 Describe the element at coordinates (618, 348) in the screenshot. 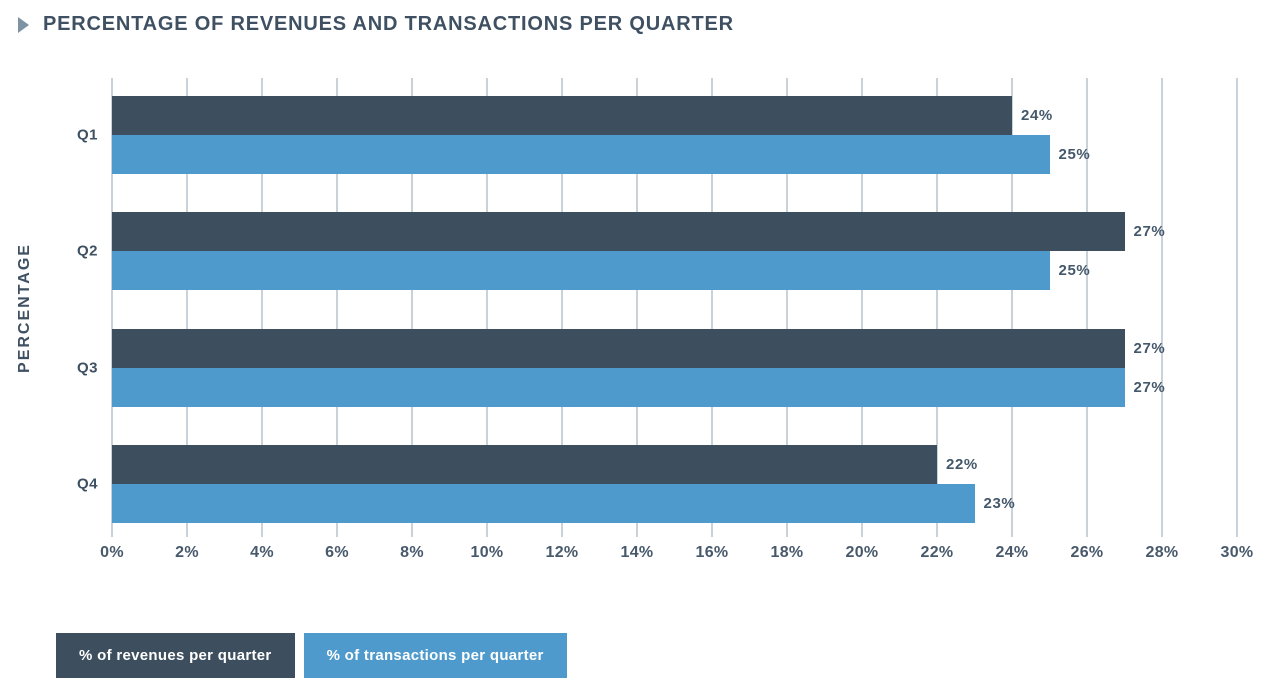

I see `bar-revenues-q3` at that location.